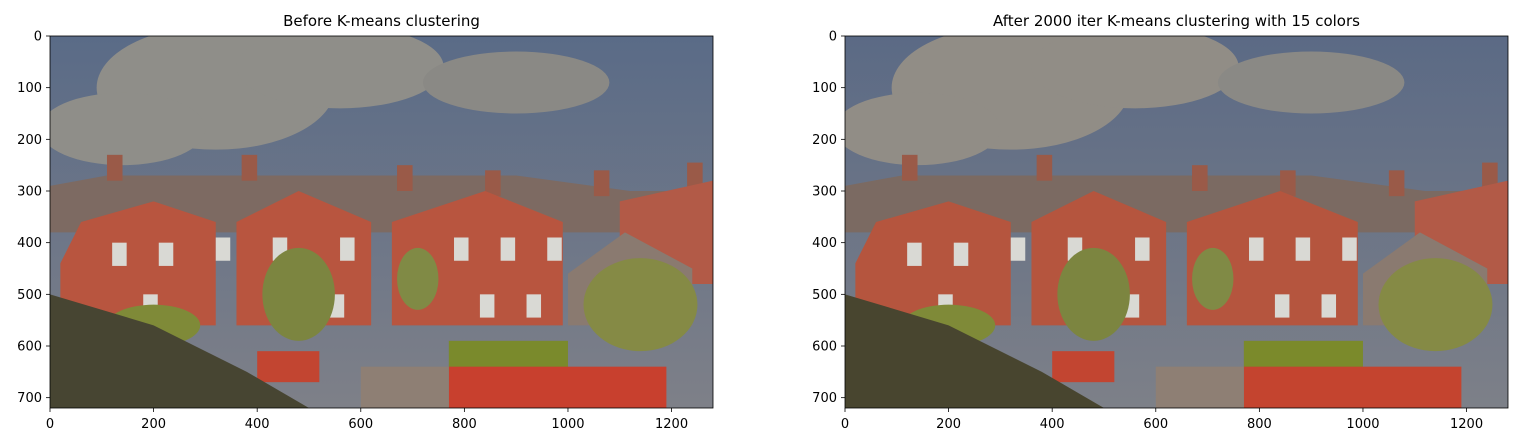 Image resolution: width=1522 pixels, height=445 pixels. Describe the element at coordinates (381, 21) in the screenshot. I see `chart-title: Before K-means clustering` at that location.